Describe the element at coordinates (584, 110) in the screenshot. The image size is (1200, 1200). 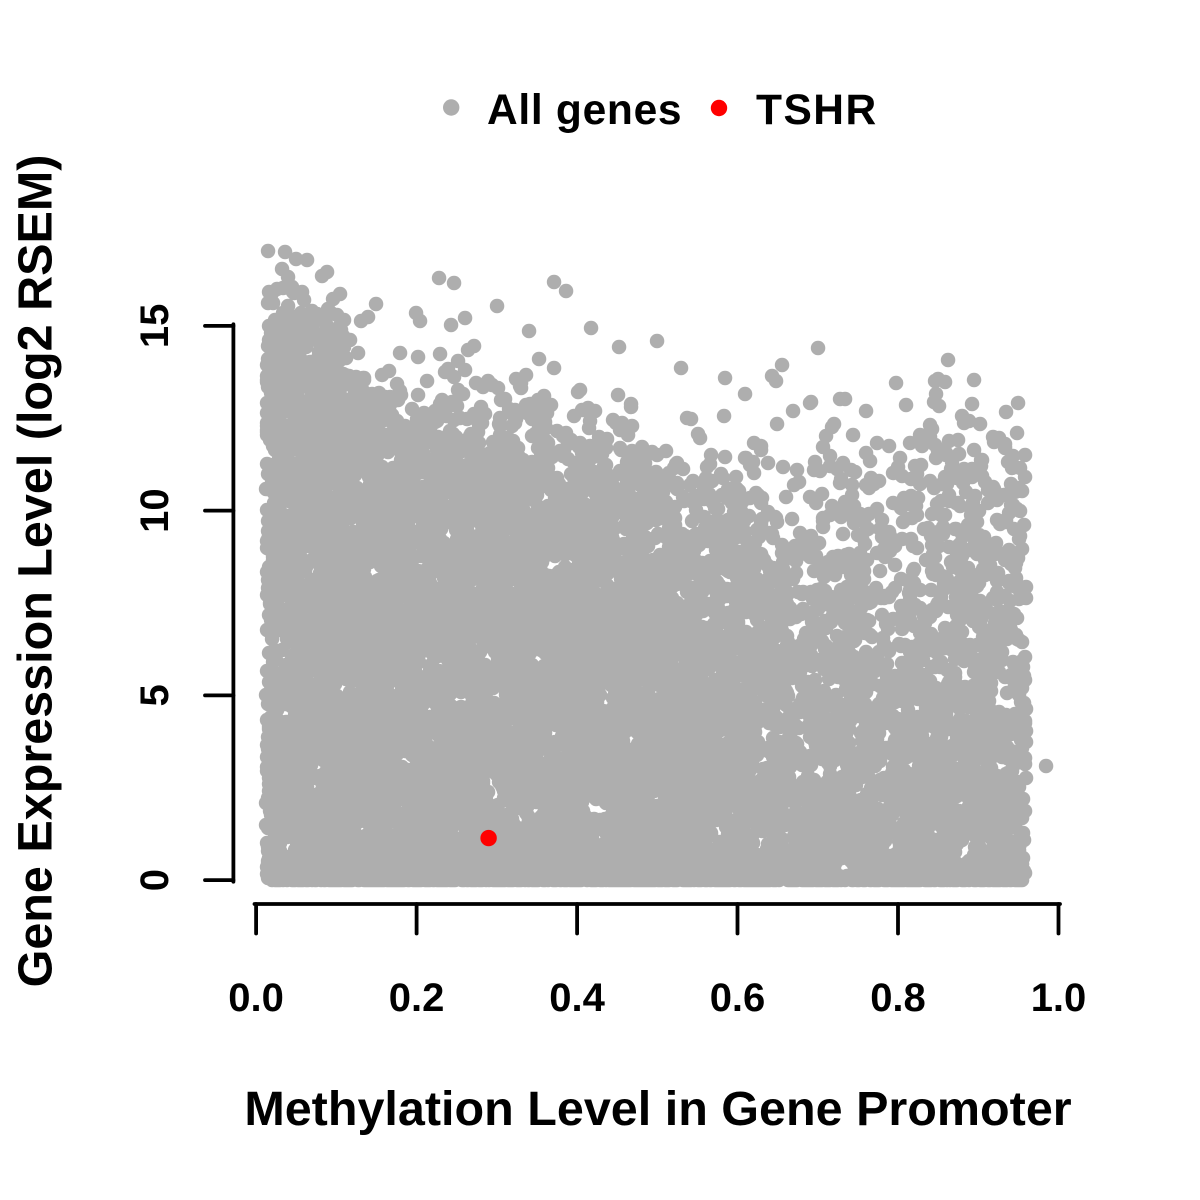
I see `svg-text: All genes` at that location.